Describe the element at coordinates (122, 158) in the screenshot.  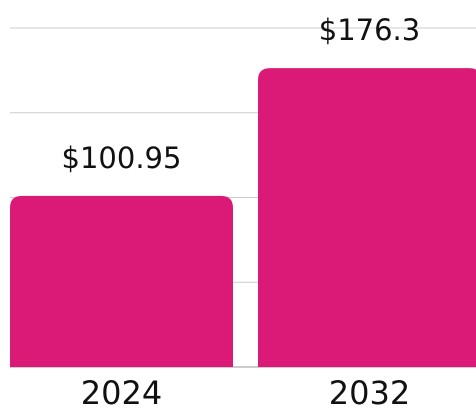
I see `value-label: $100.95` at that location.